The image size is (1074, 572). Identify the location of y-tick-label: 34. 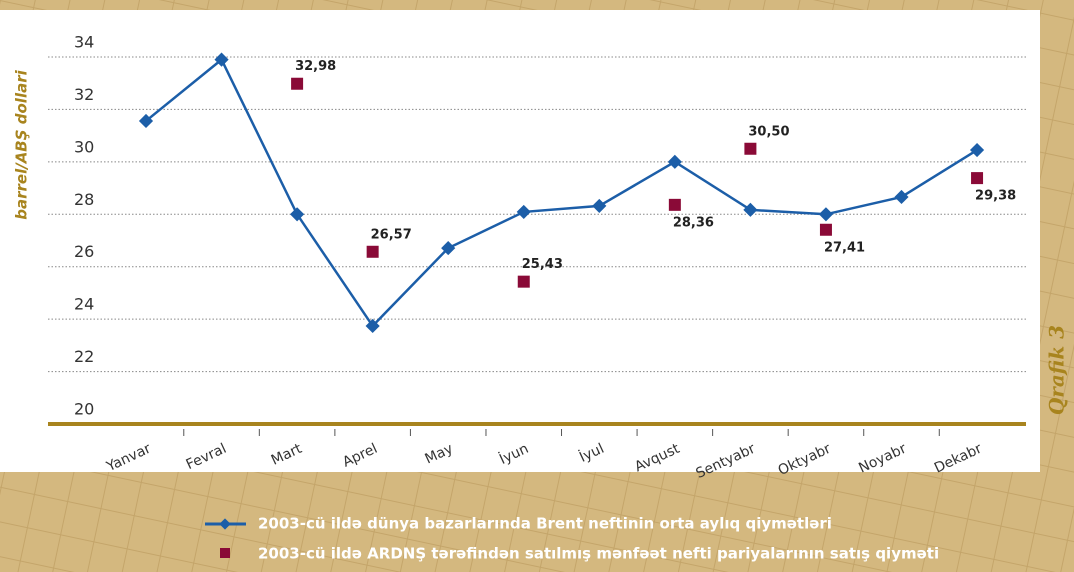
(84, 42).